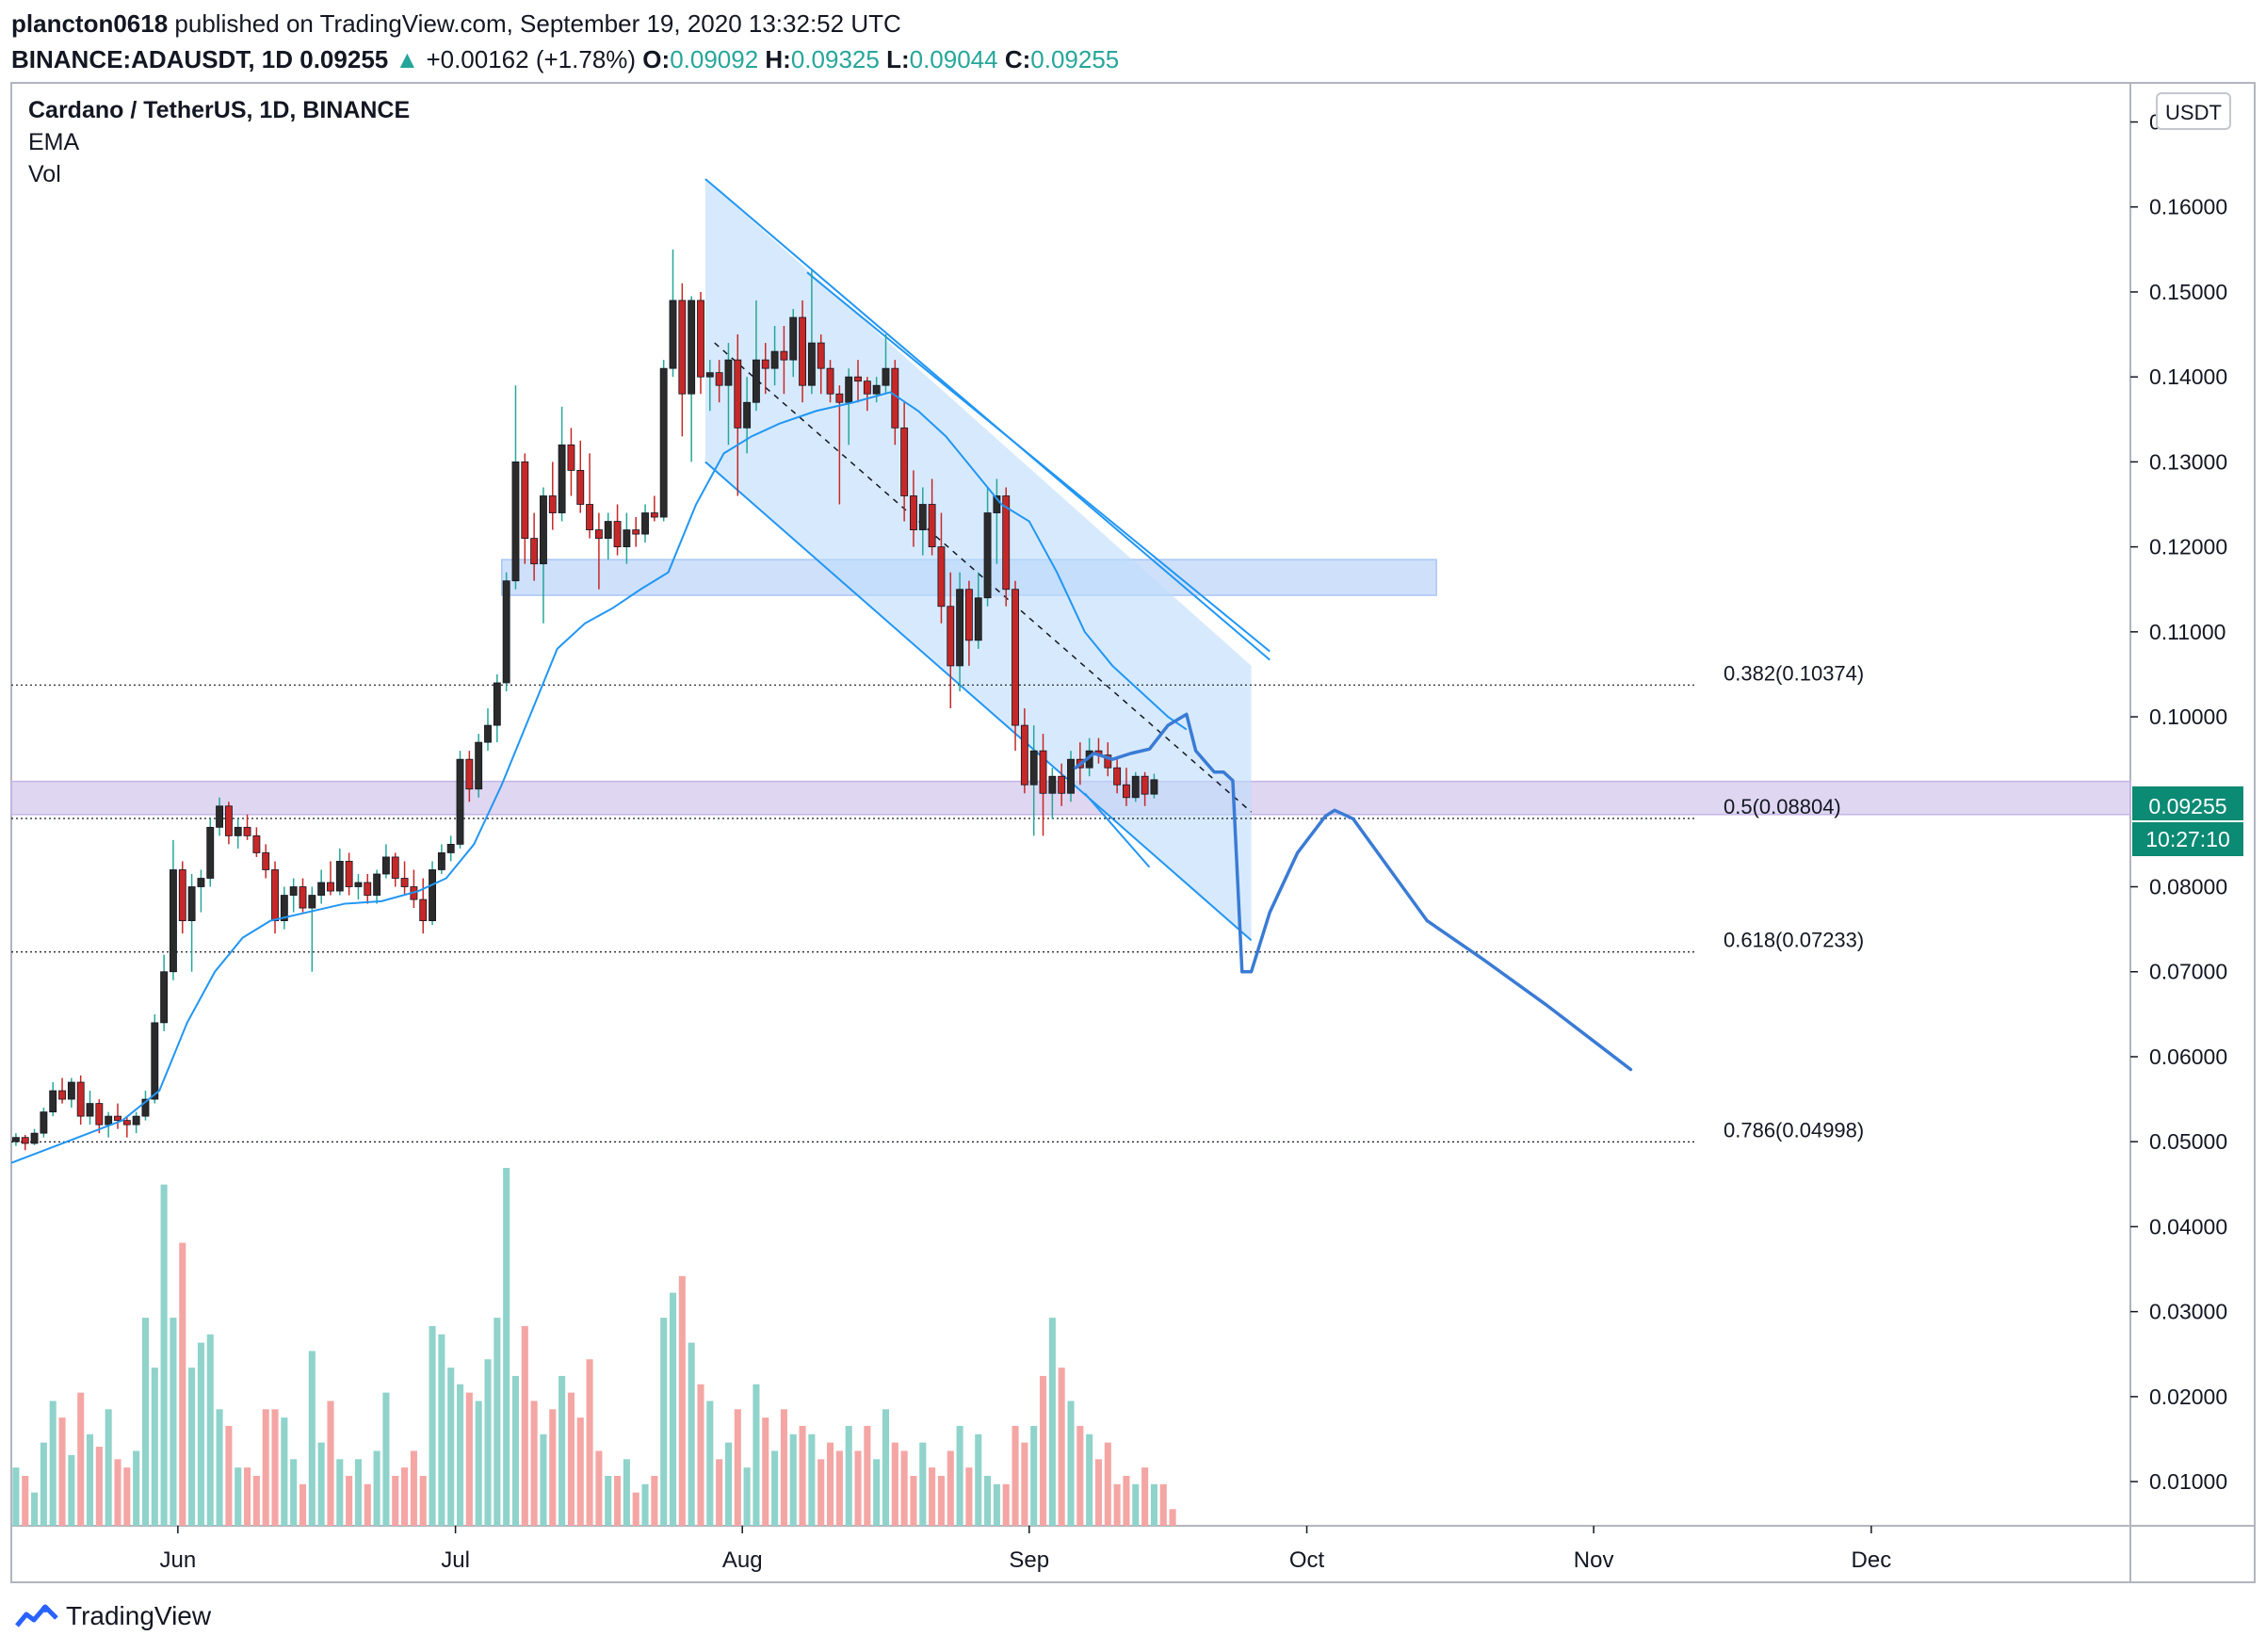 This screenshot has width=2266, height=1652. I want to click on price-tick-label: 0.03000, so click(2188, 1312).